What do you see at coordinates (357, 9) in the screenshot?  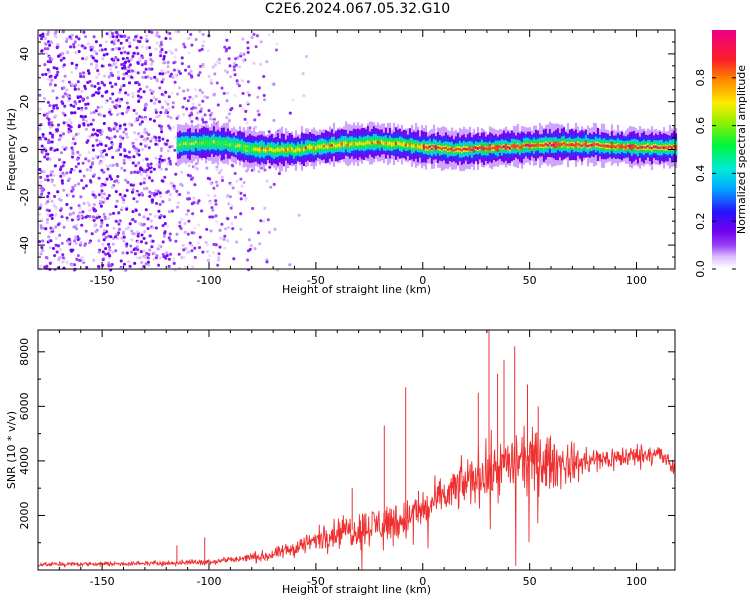 I see `figure-title: C2E6.2024.067.05.32.G10` at bounding box center [357, 9].